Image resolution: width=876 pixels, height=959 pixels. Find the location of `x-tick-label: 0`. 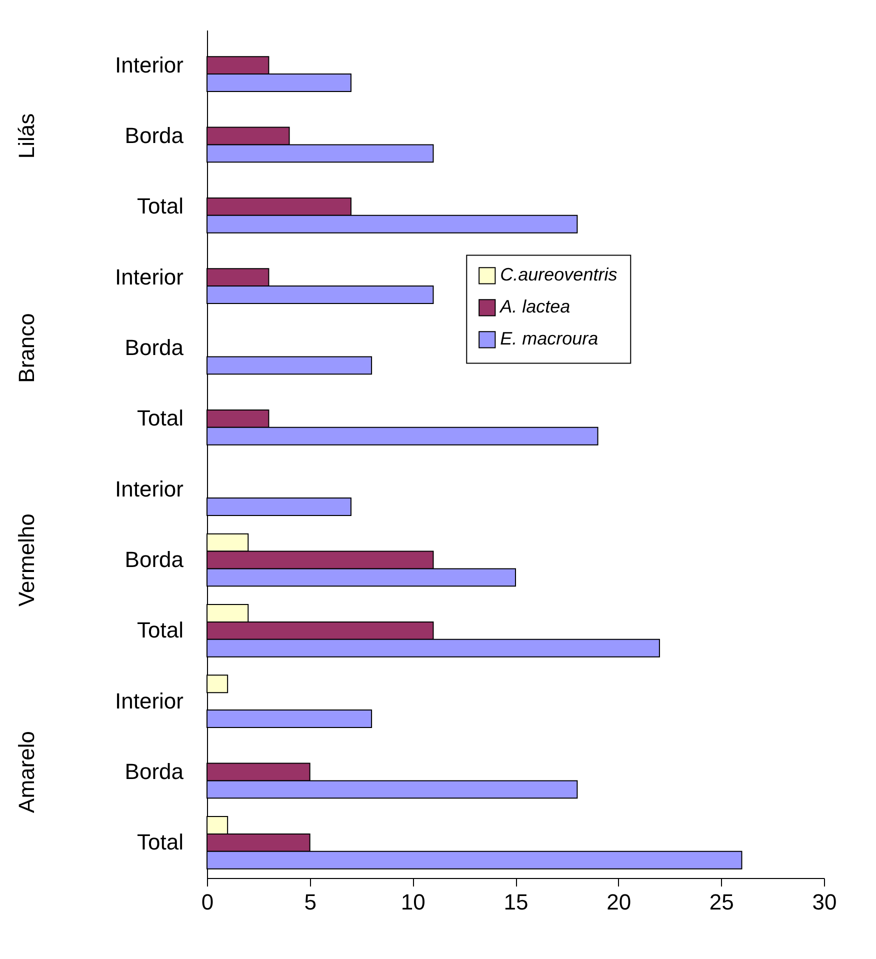

x-tick-label: 0 is located at coordinates (207, 902).